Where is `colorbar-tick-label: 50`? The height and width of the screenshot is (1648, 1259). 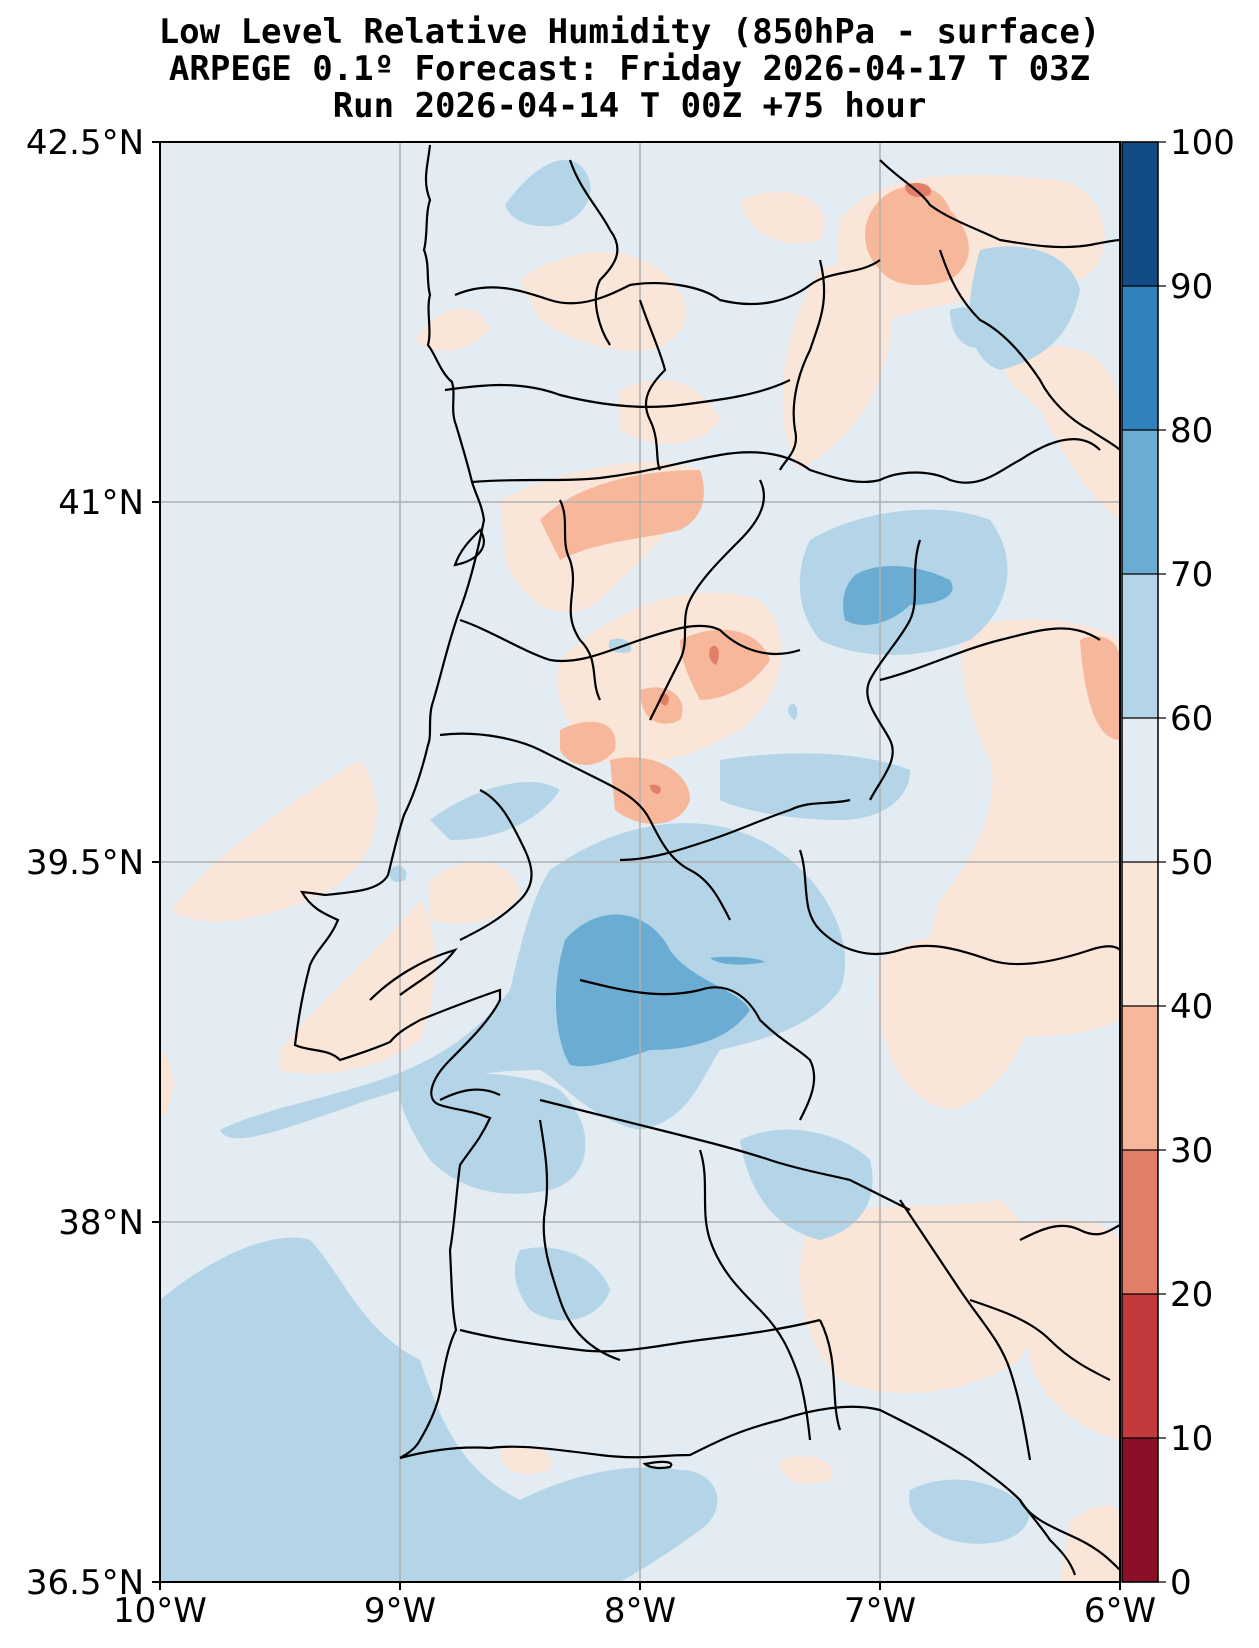
colorbar-tick-label: 50 is located at coordinates (1191, 863).